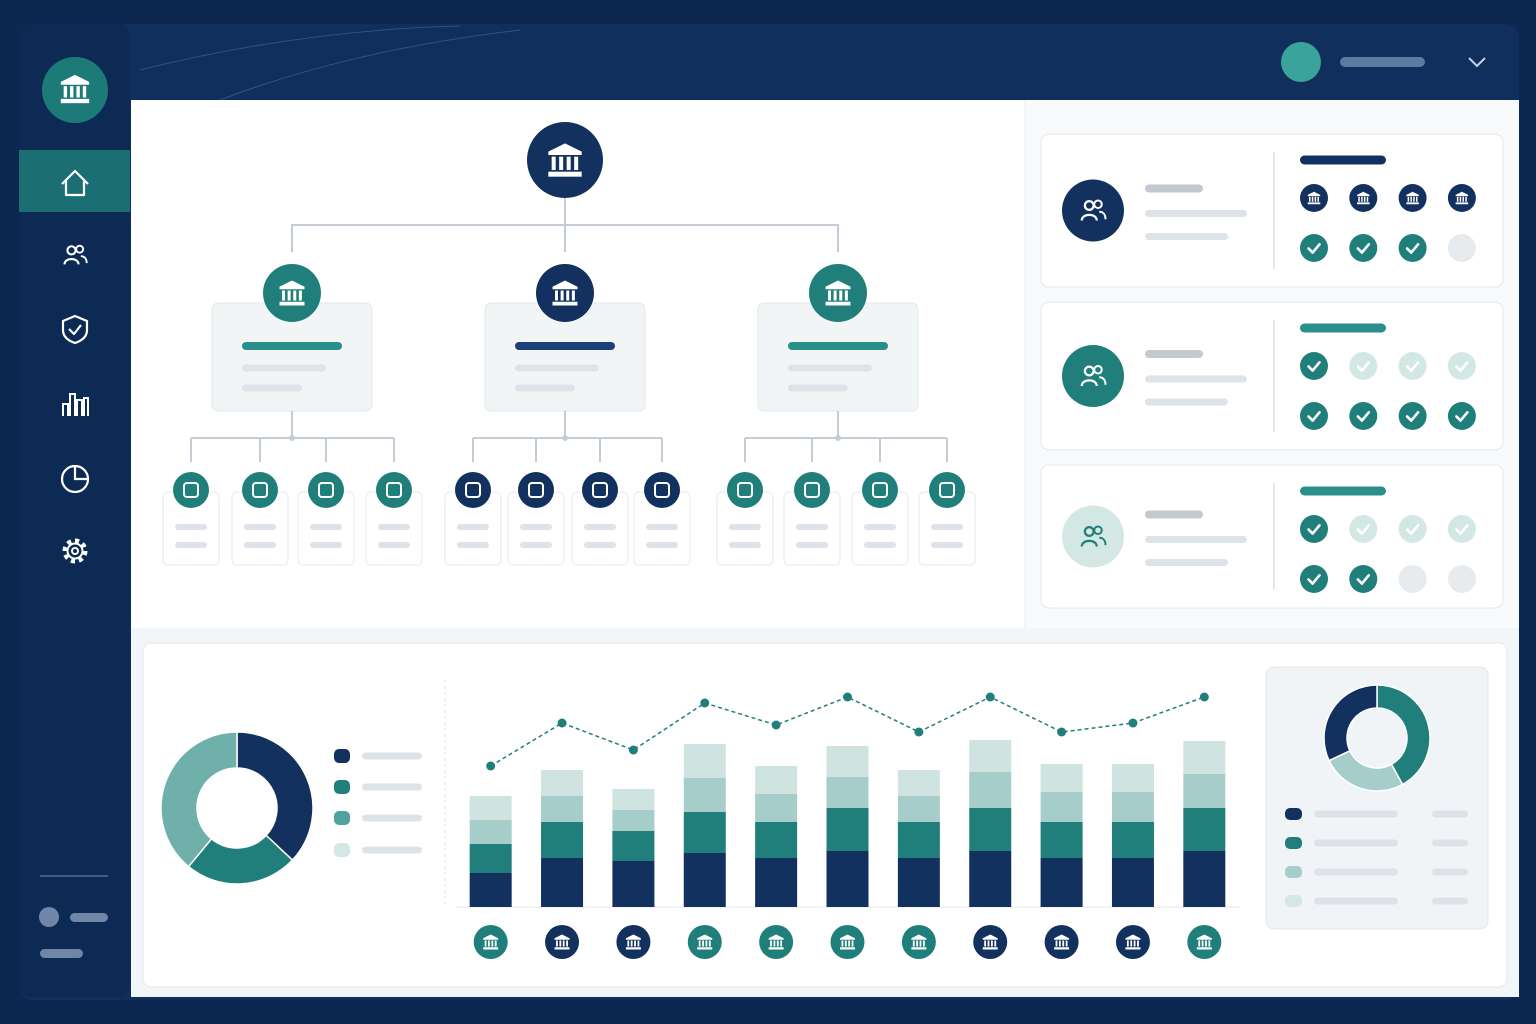  Describe the element at coordinates (300, 48) in the screenshot. I see `header-decor` at that location.